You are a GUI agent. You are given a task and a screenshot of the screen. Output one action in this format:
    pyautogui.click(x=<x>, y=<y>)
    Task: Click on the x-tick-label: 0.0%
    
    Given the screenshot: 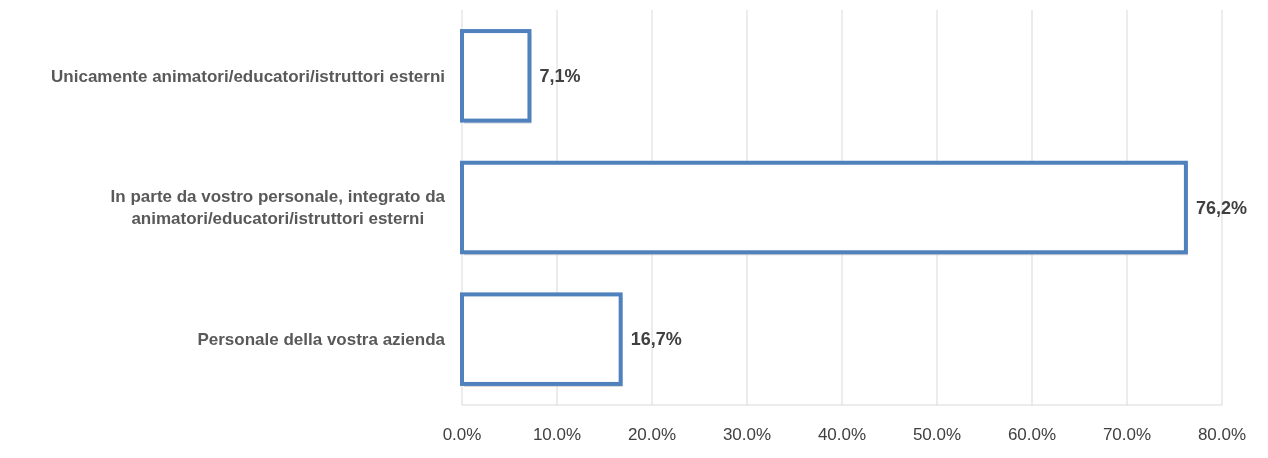 What is the action you would take?
    pyautogui.click(x=462, y=434)
    